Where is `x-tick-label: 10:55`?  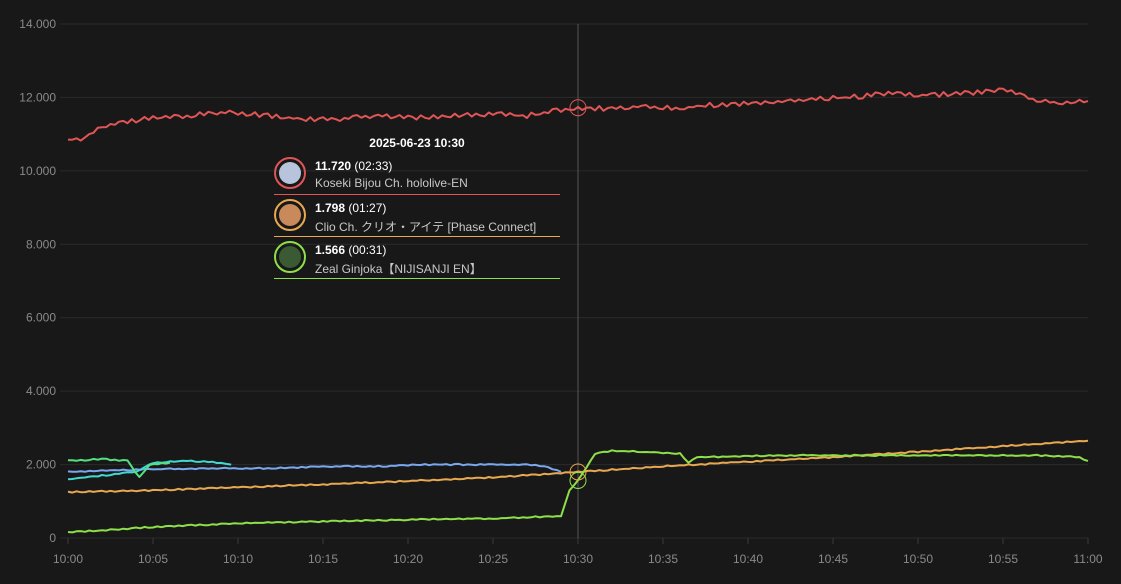
x-tick-label: 10:55 is located at coordinates (1003, 559).